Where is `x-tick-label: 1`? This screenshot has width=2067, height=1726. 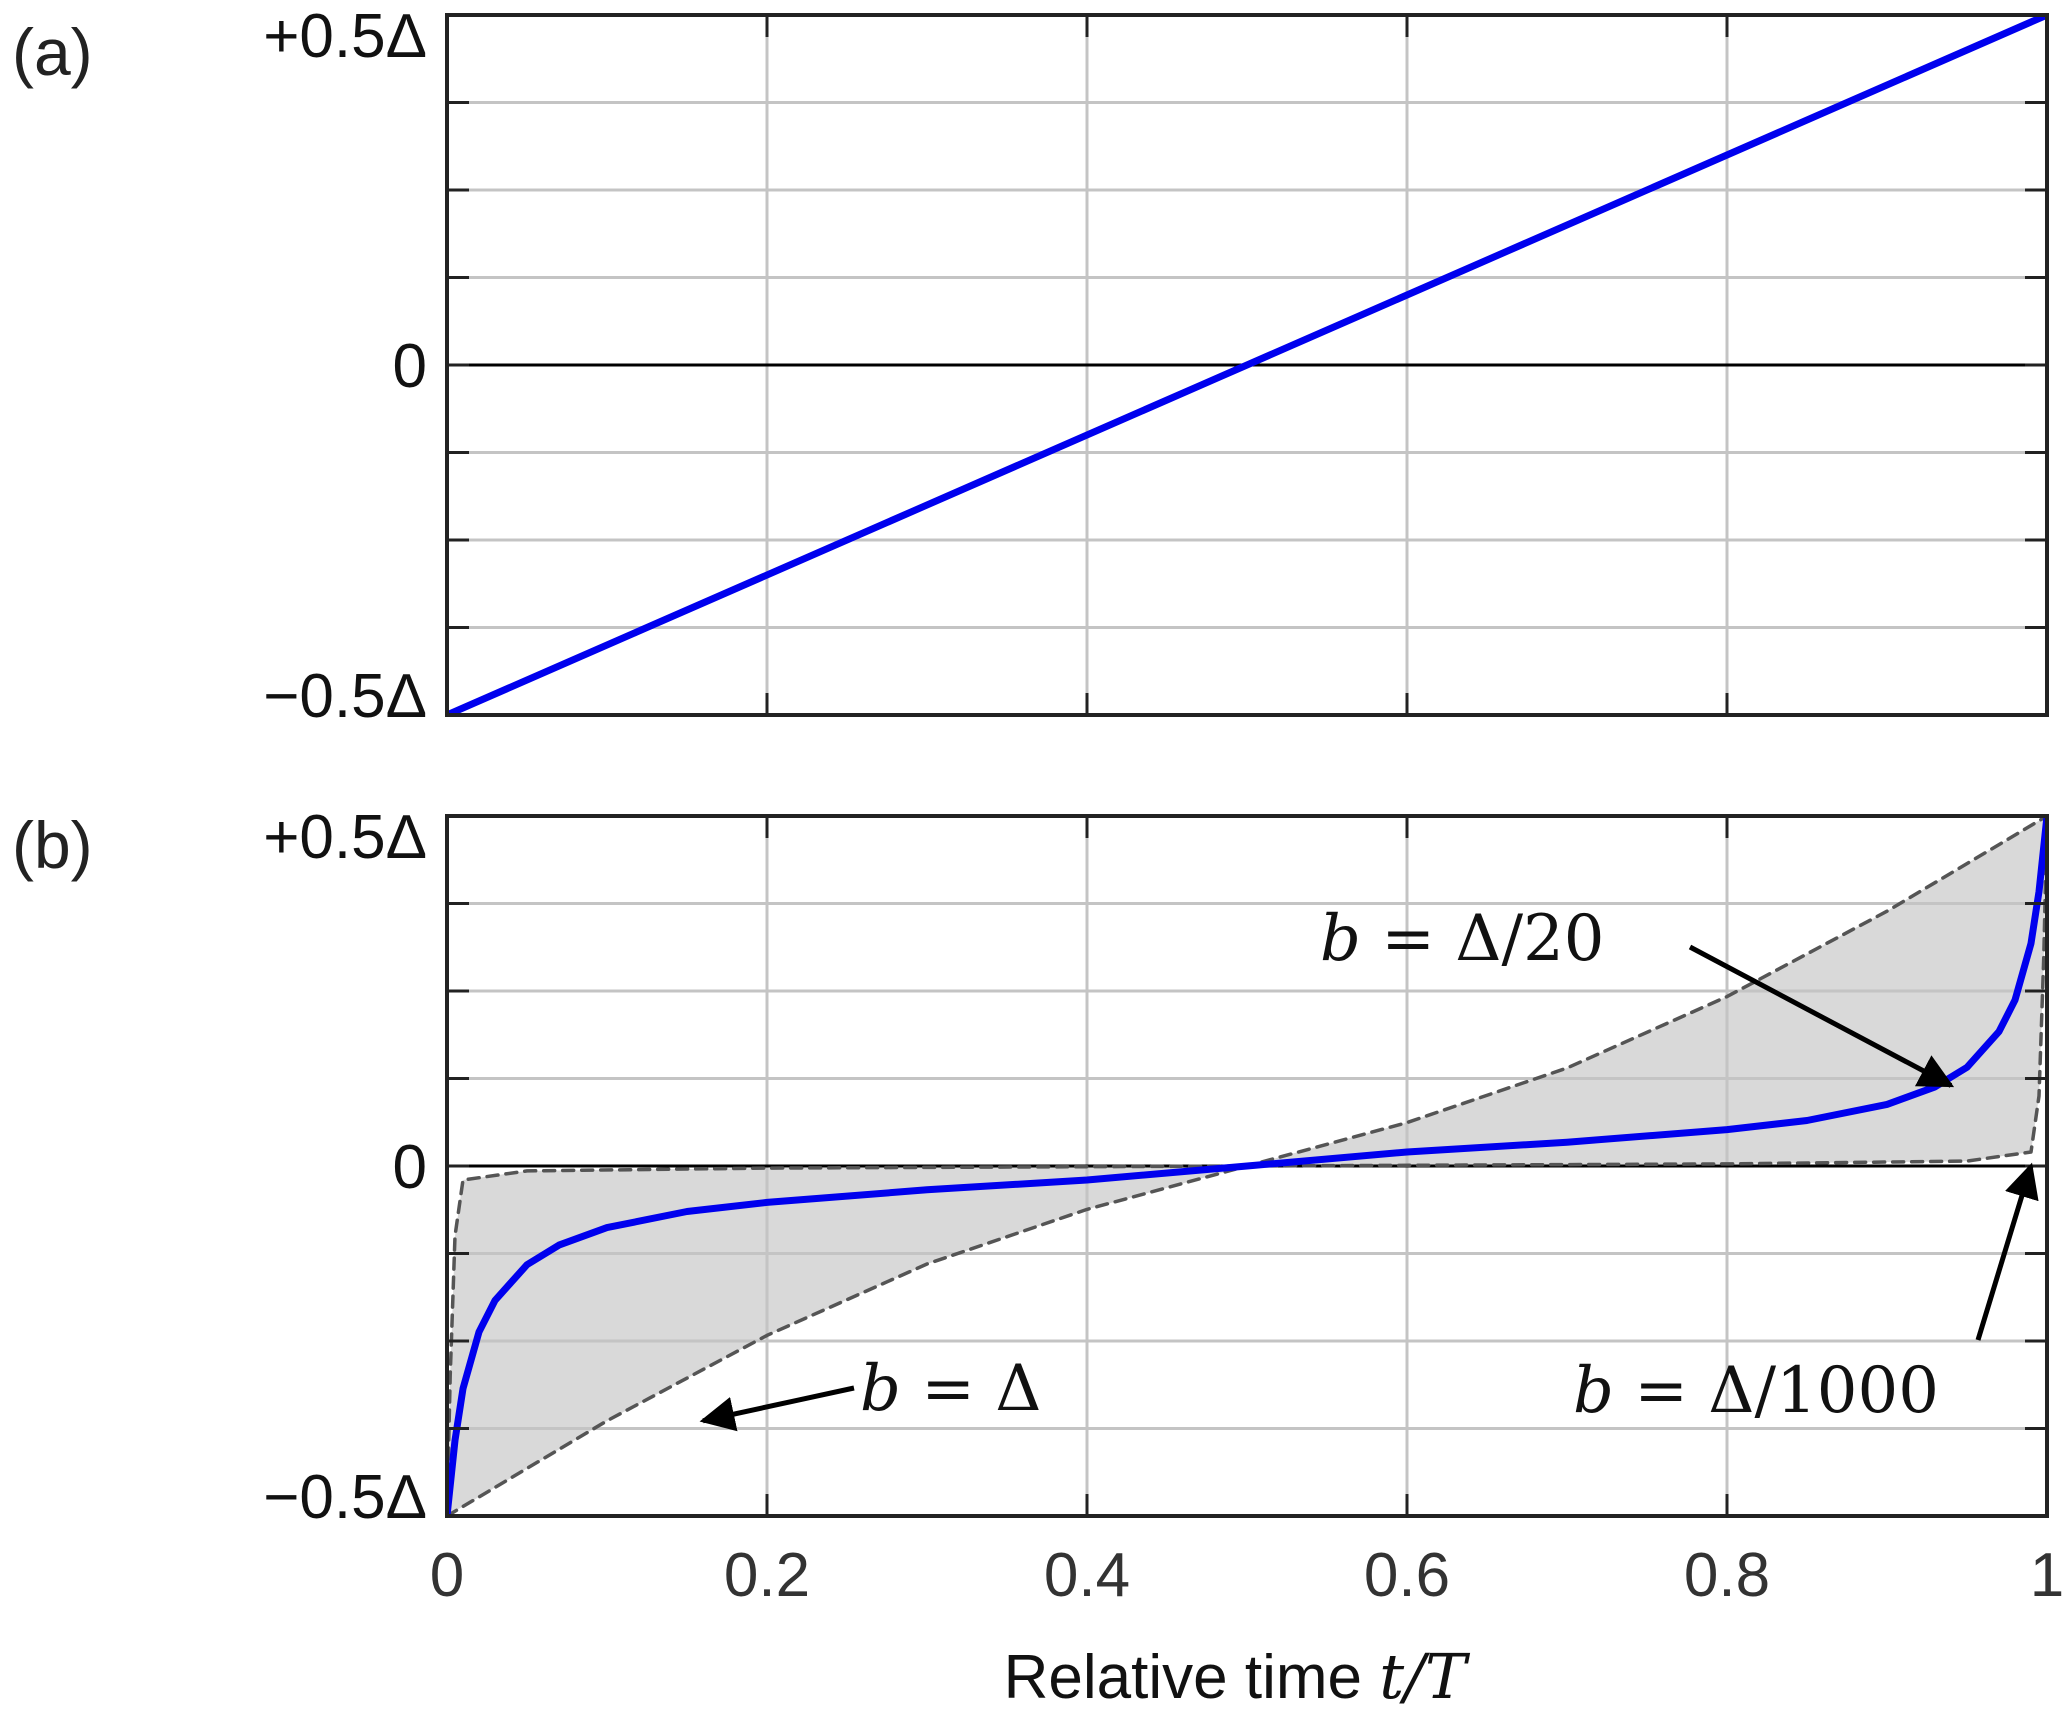
x-tick-label: 1 is located at coordinates (2047, 1575).